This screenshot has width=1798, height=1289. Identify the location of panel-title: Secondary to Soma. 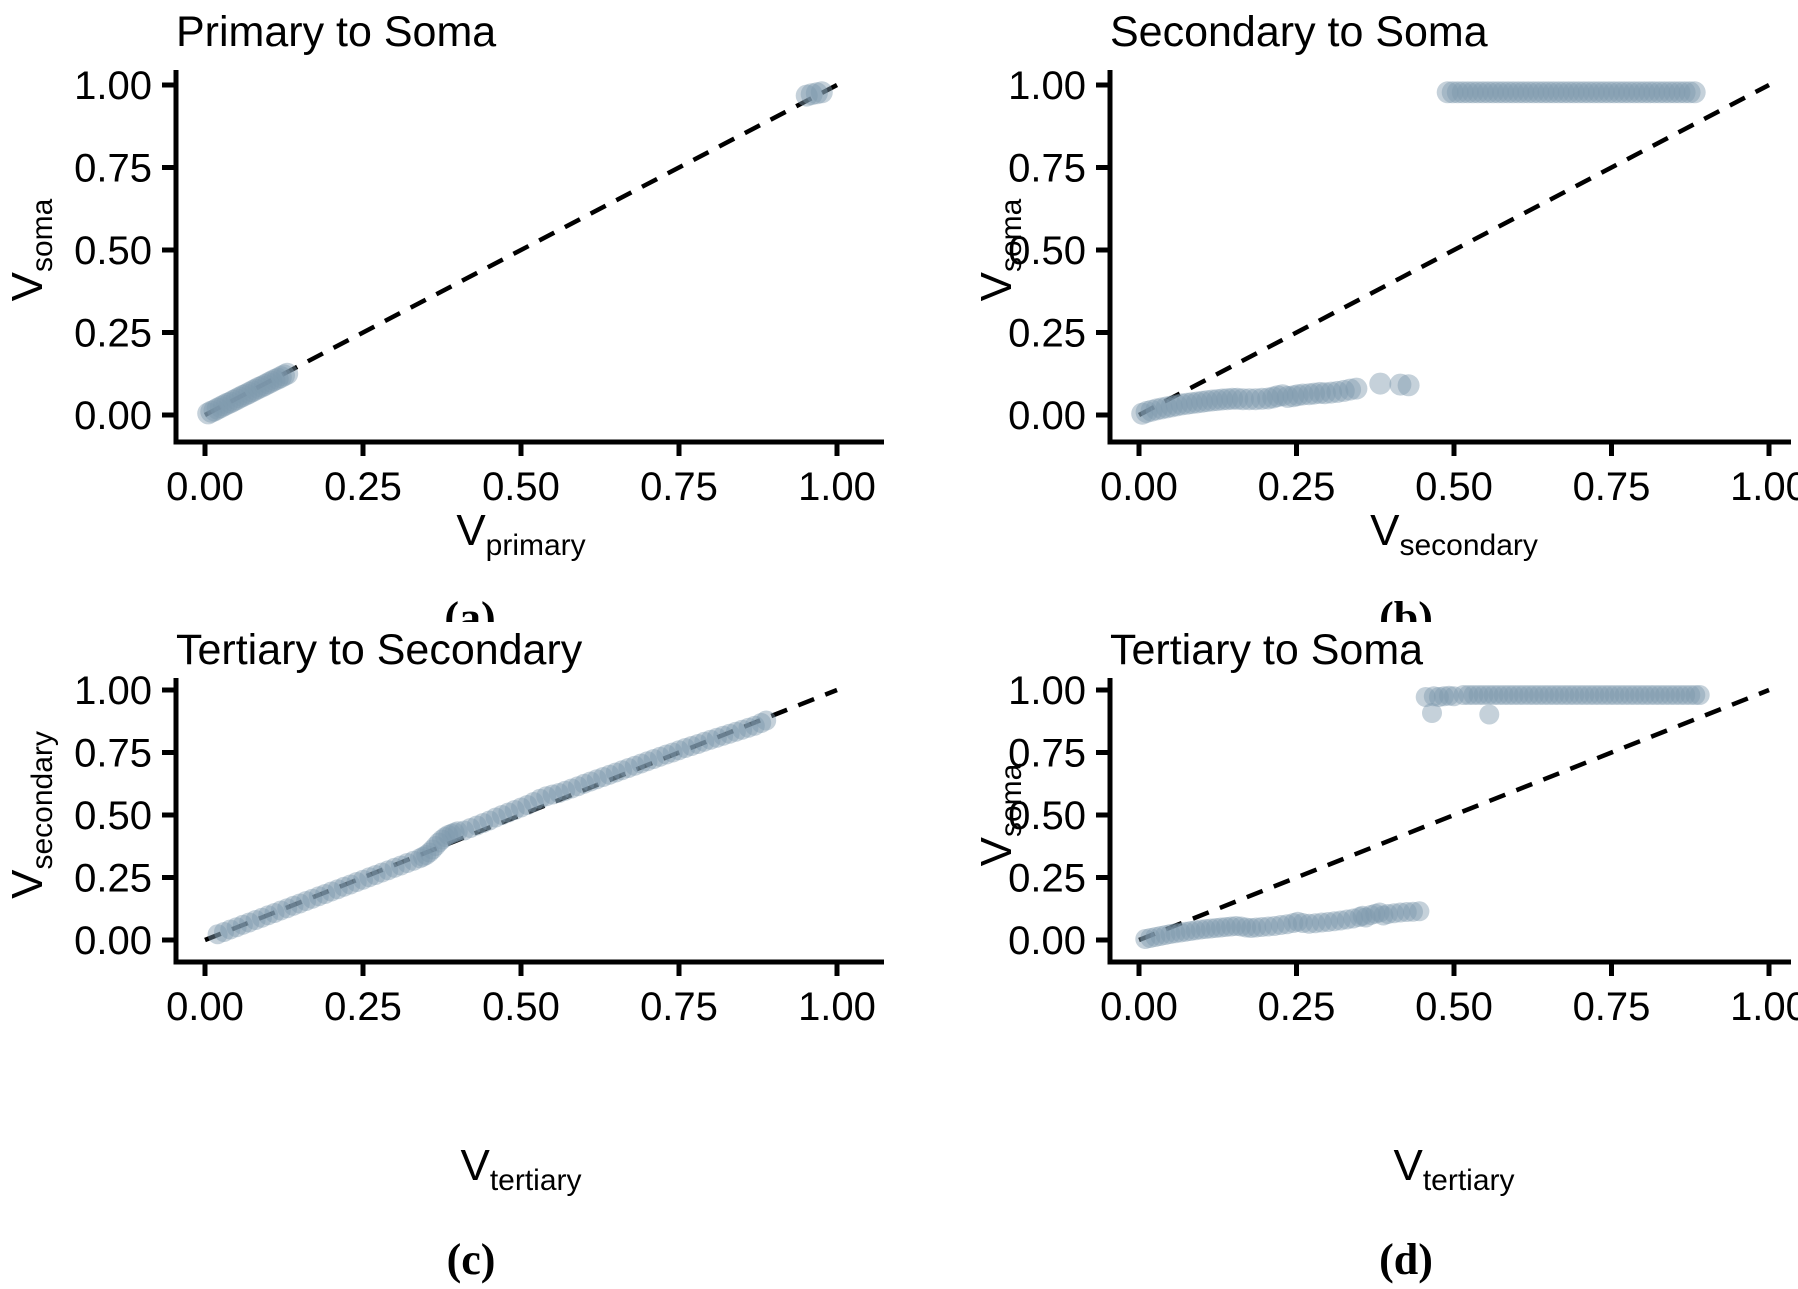
(1299, 32).